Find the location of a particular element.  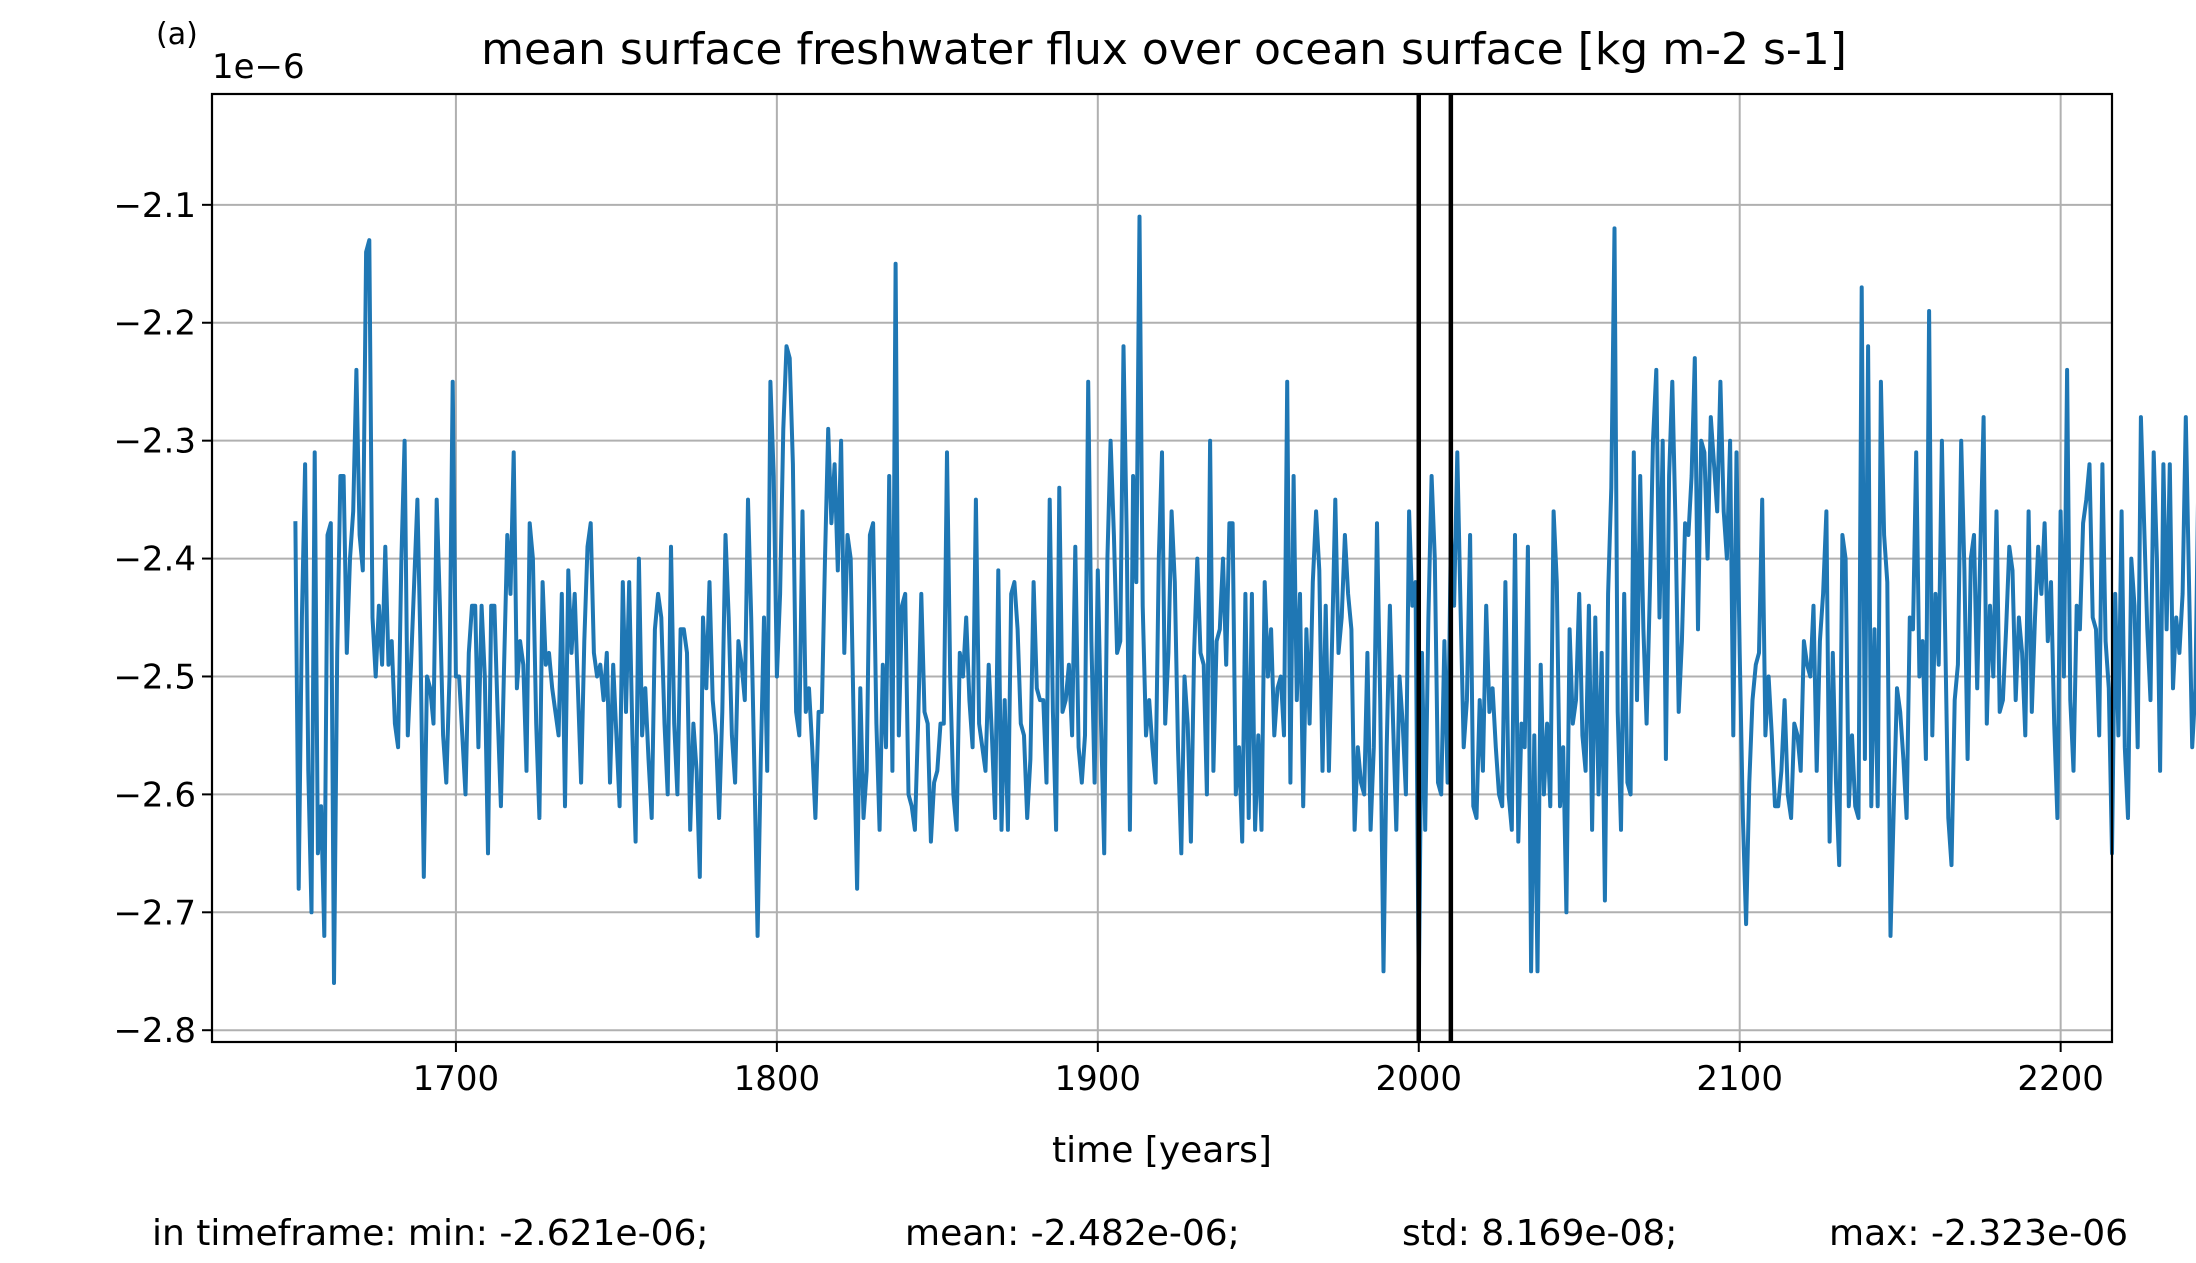

x-tick-label: 2100 is located at coordinates (1739, 1079).